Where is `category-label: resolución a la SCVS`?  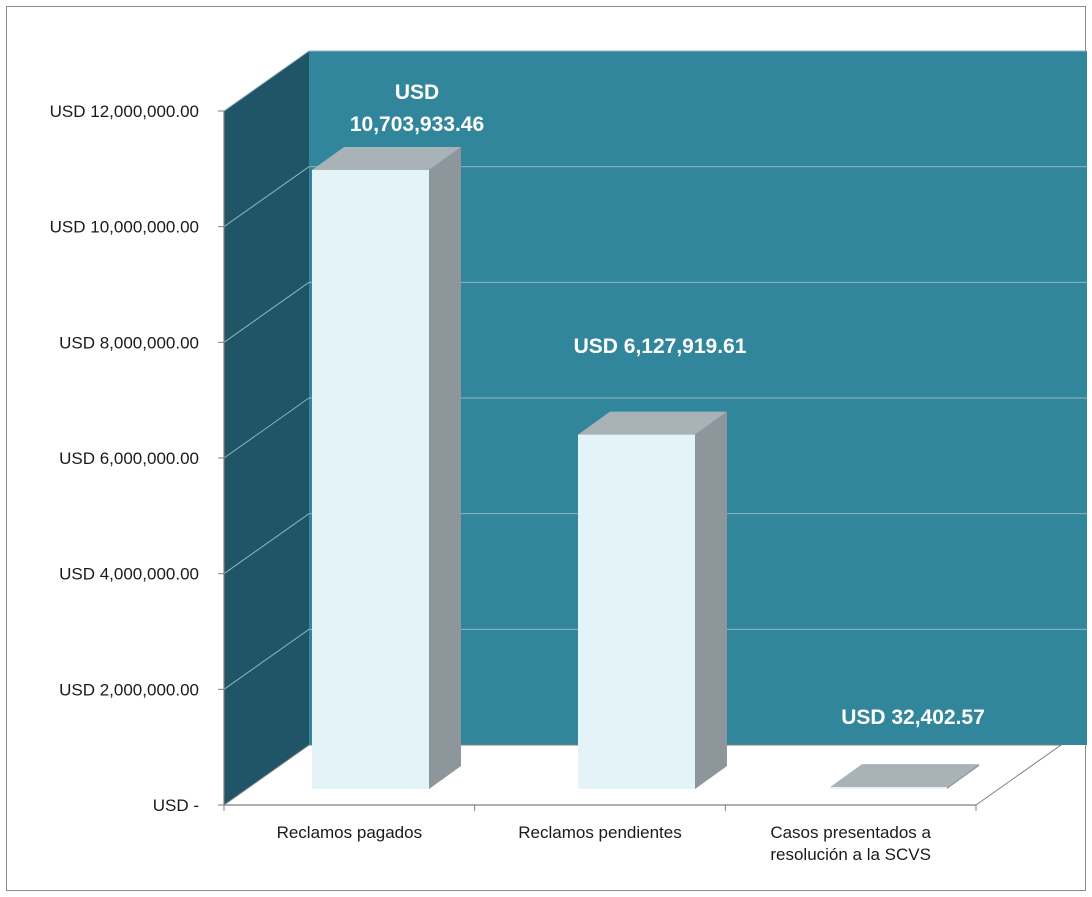 category-label: resolución a la SCVS is located at coordinates (850, 854).